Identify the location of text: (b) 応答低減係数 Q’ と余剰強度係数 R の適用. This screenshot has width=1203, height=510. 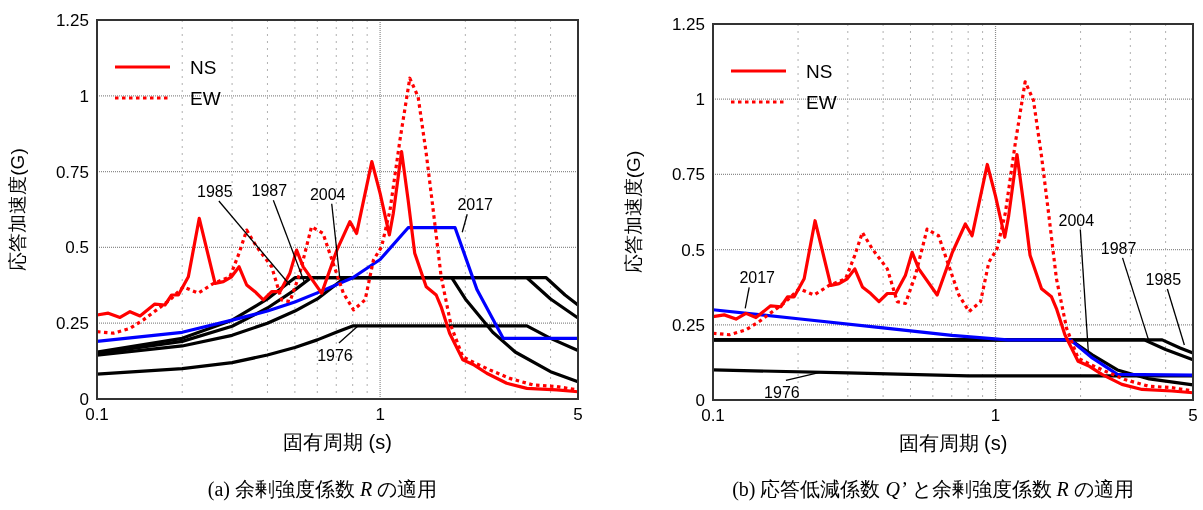
(933, 489).